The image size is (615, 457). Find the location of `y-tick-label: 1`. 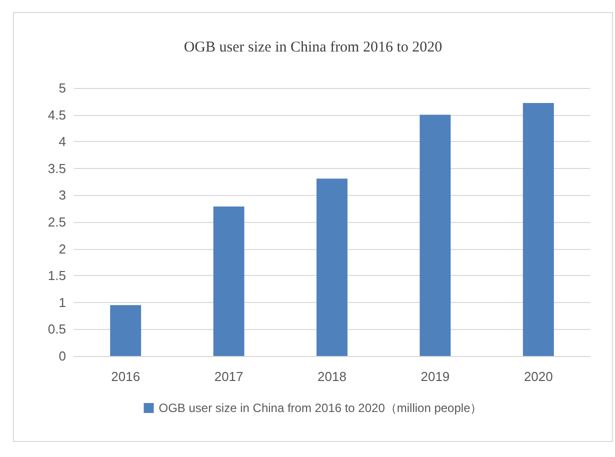

y-tick-label: 1 is located at coordinates (62, 302).